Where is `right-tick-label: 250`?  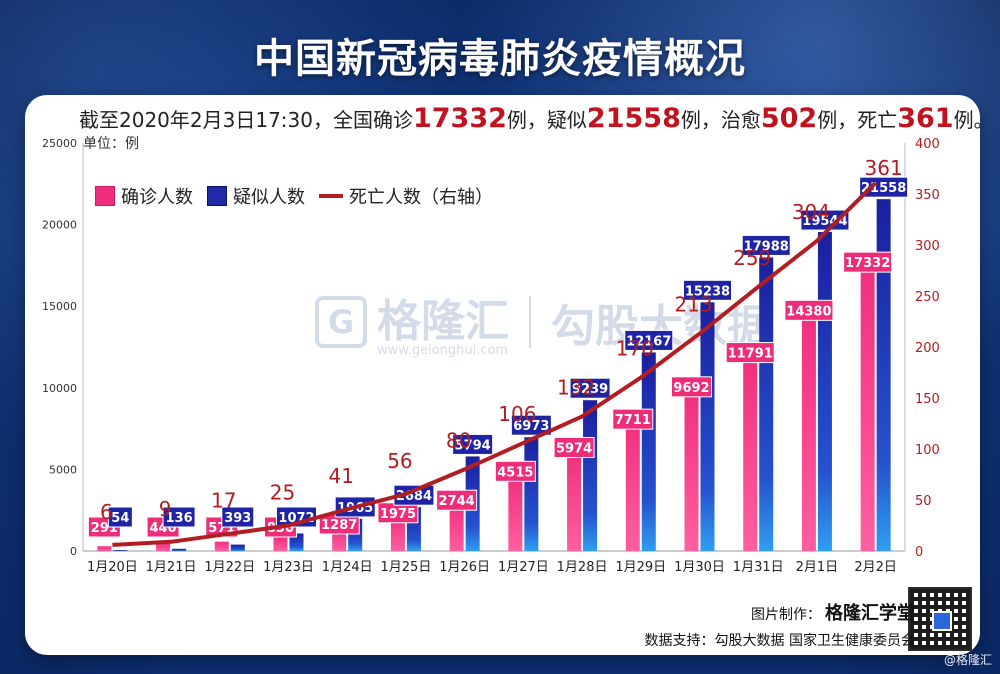
right-tick-label: 250 is located at coordinates (927, 297).